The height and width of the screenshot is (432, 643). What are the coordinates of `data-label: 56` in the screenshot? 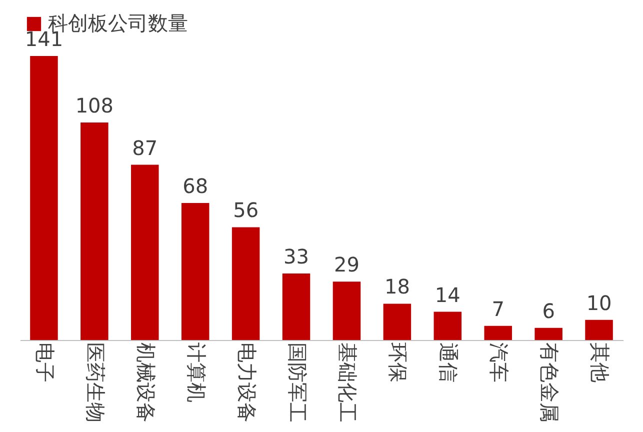 It's located at (246, 210).